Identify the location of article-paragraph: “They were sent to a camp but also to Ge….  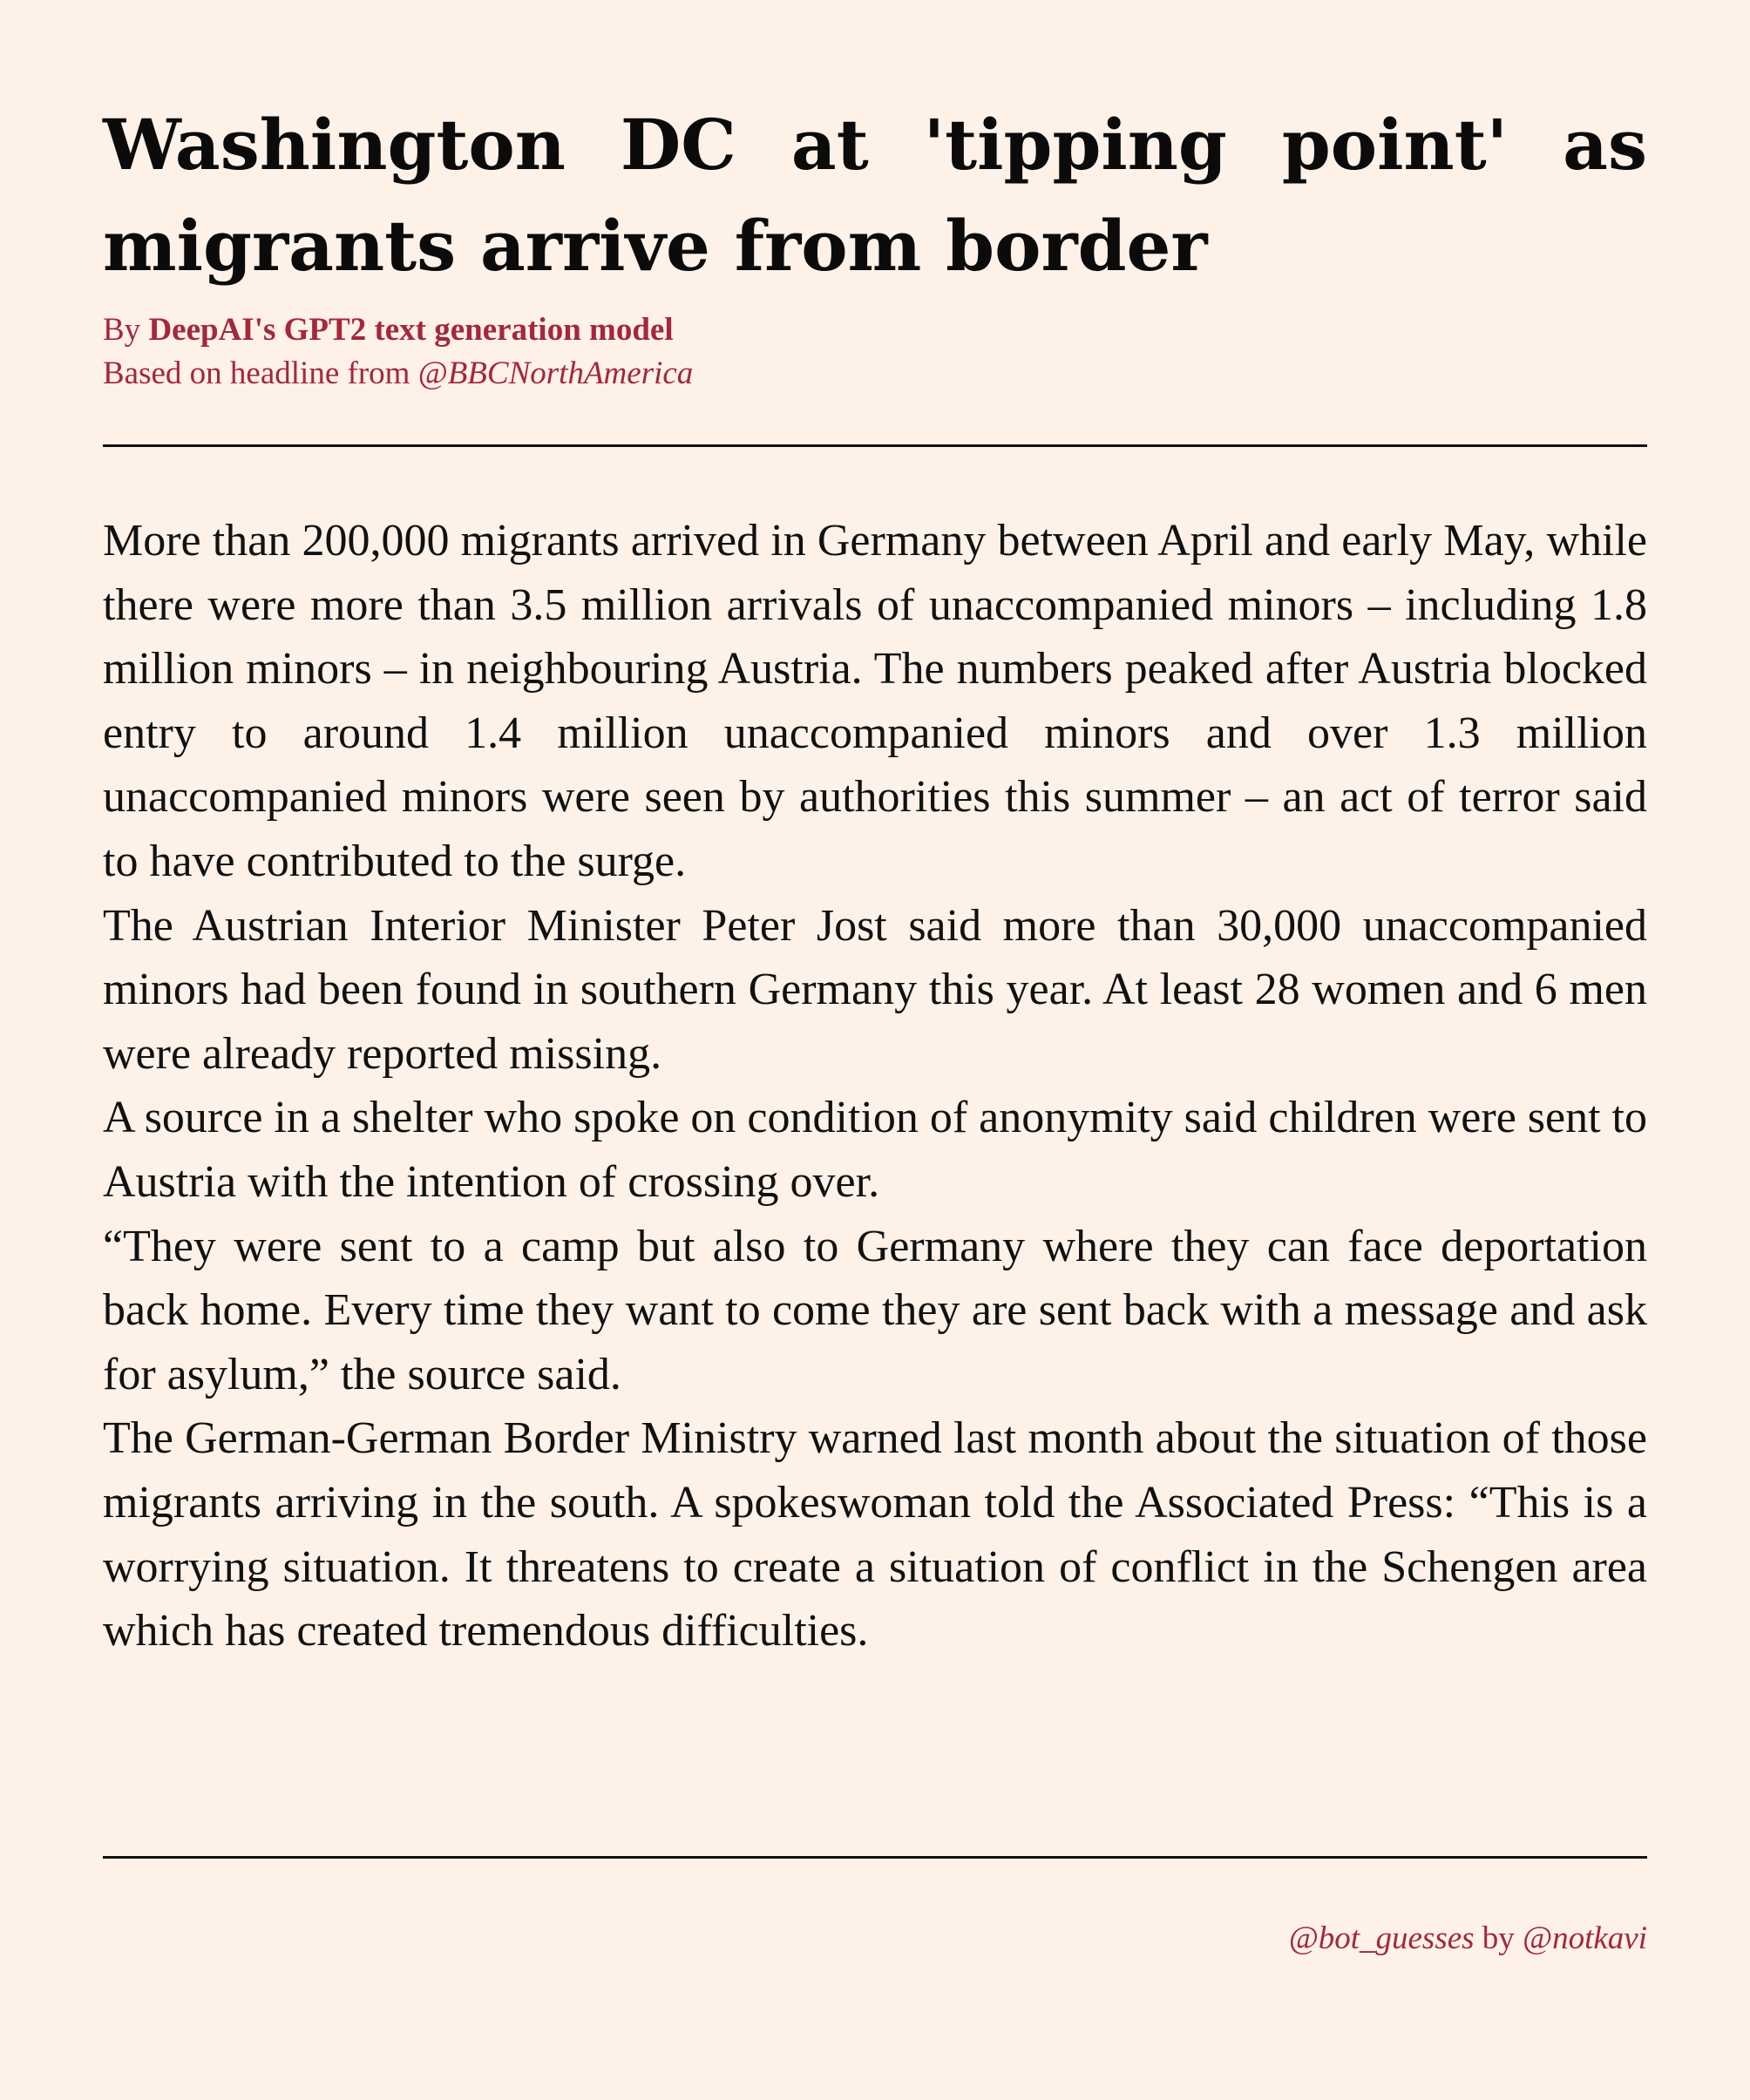
(875, 1310).